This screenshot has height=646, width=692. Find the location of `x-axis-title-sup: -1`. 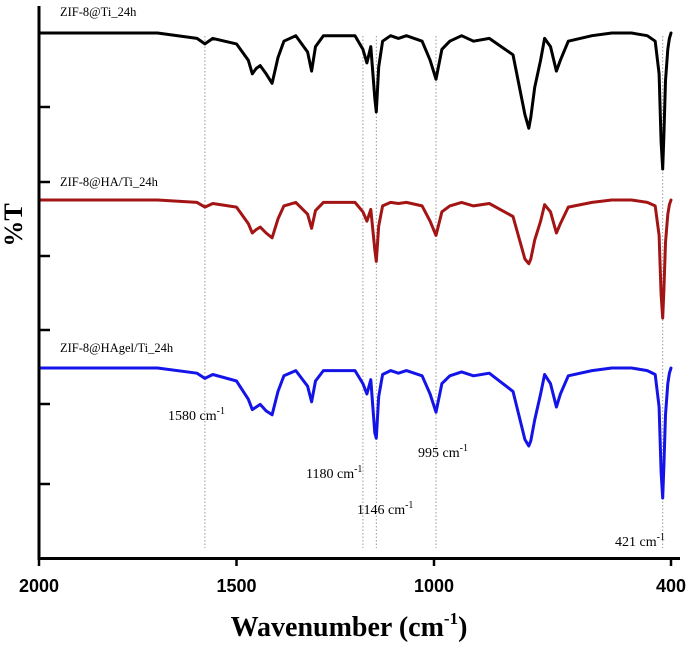

x-axis-title-sup: -1 is located at coordinates (451, 618).